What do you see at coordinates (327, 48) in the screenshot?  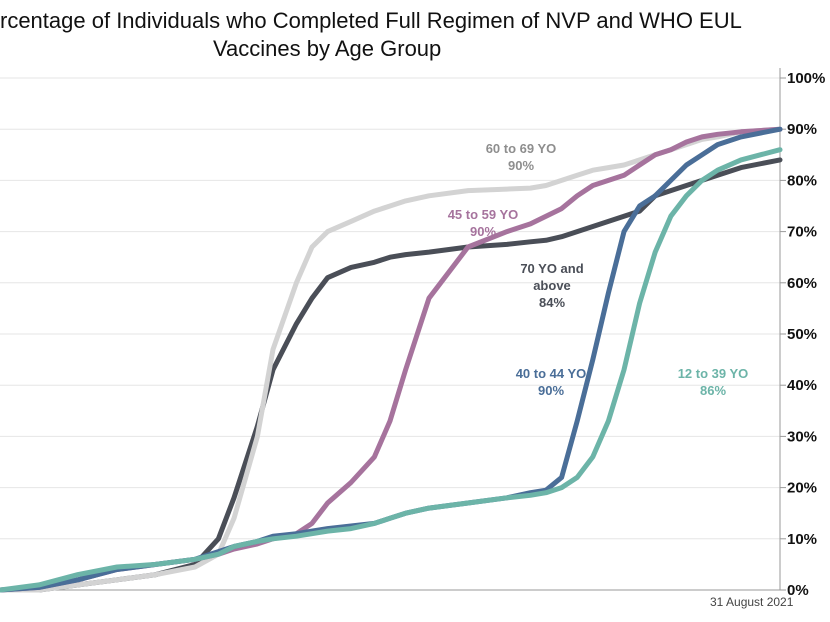 I see `chart-title-line-2: Vaccines by Age Group` at bounding box center [327, 48].